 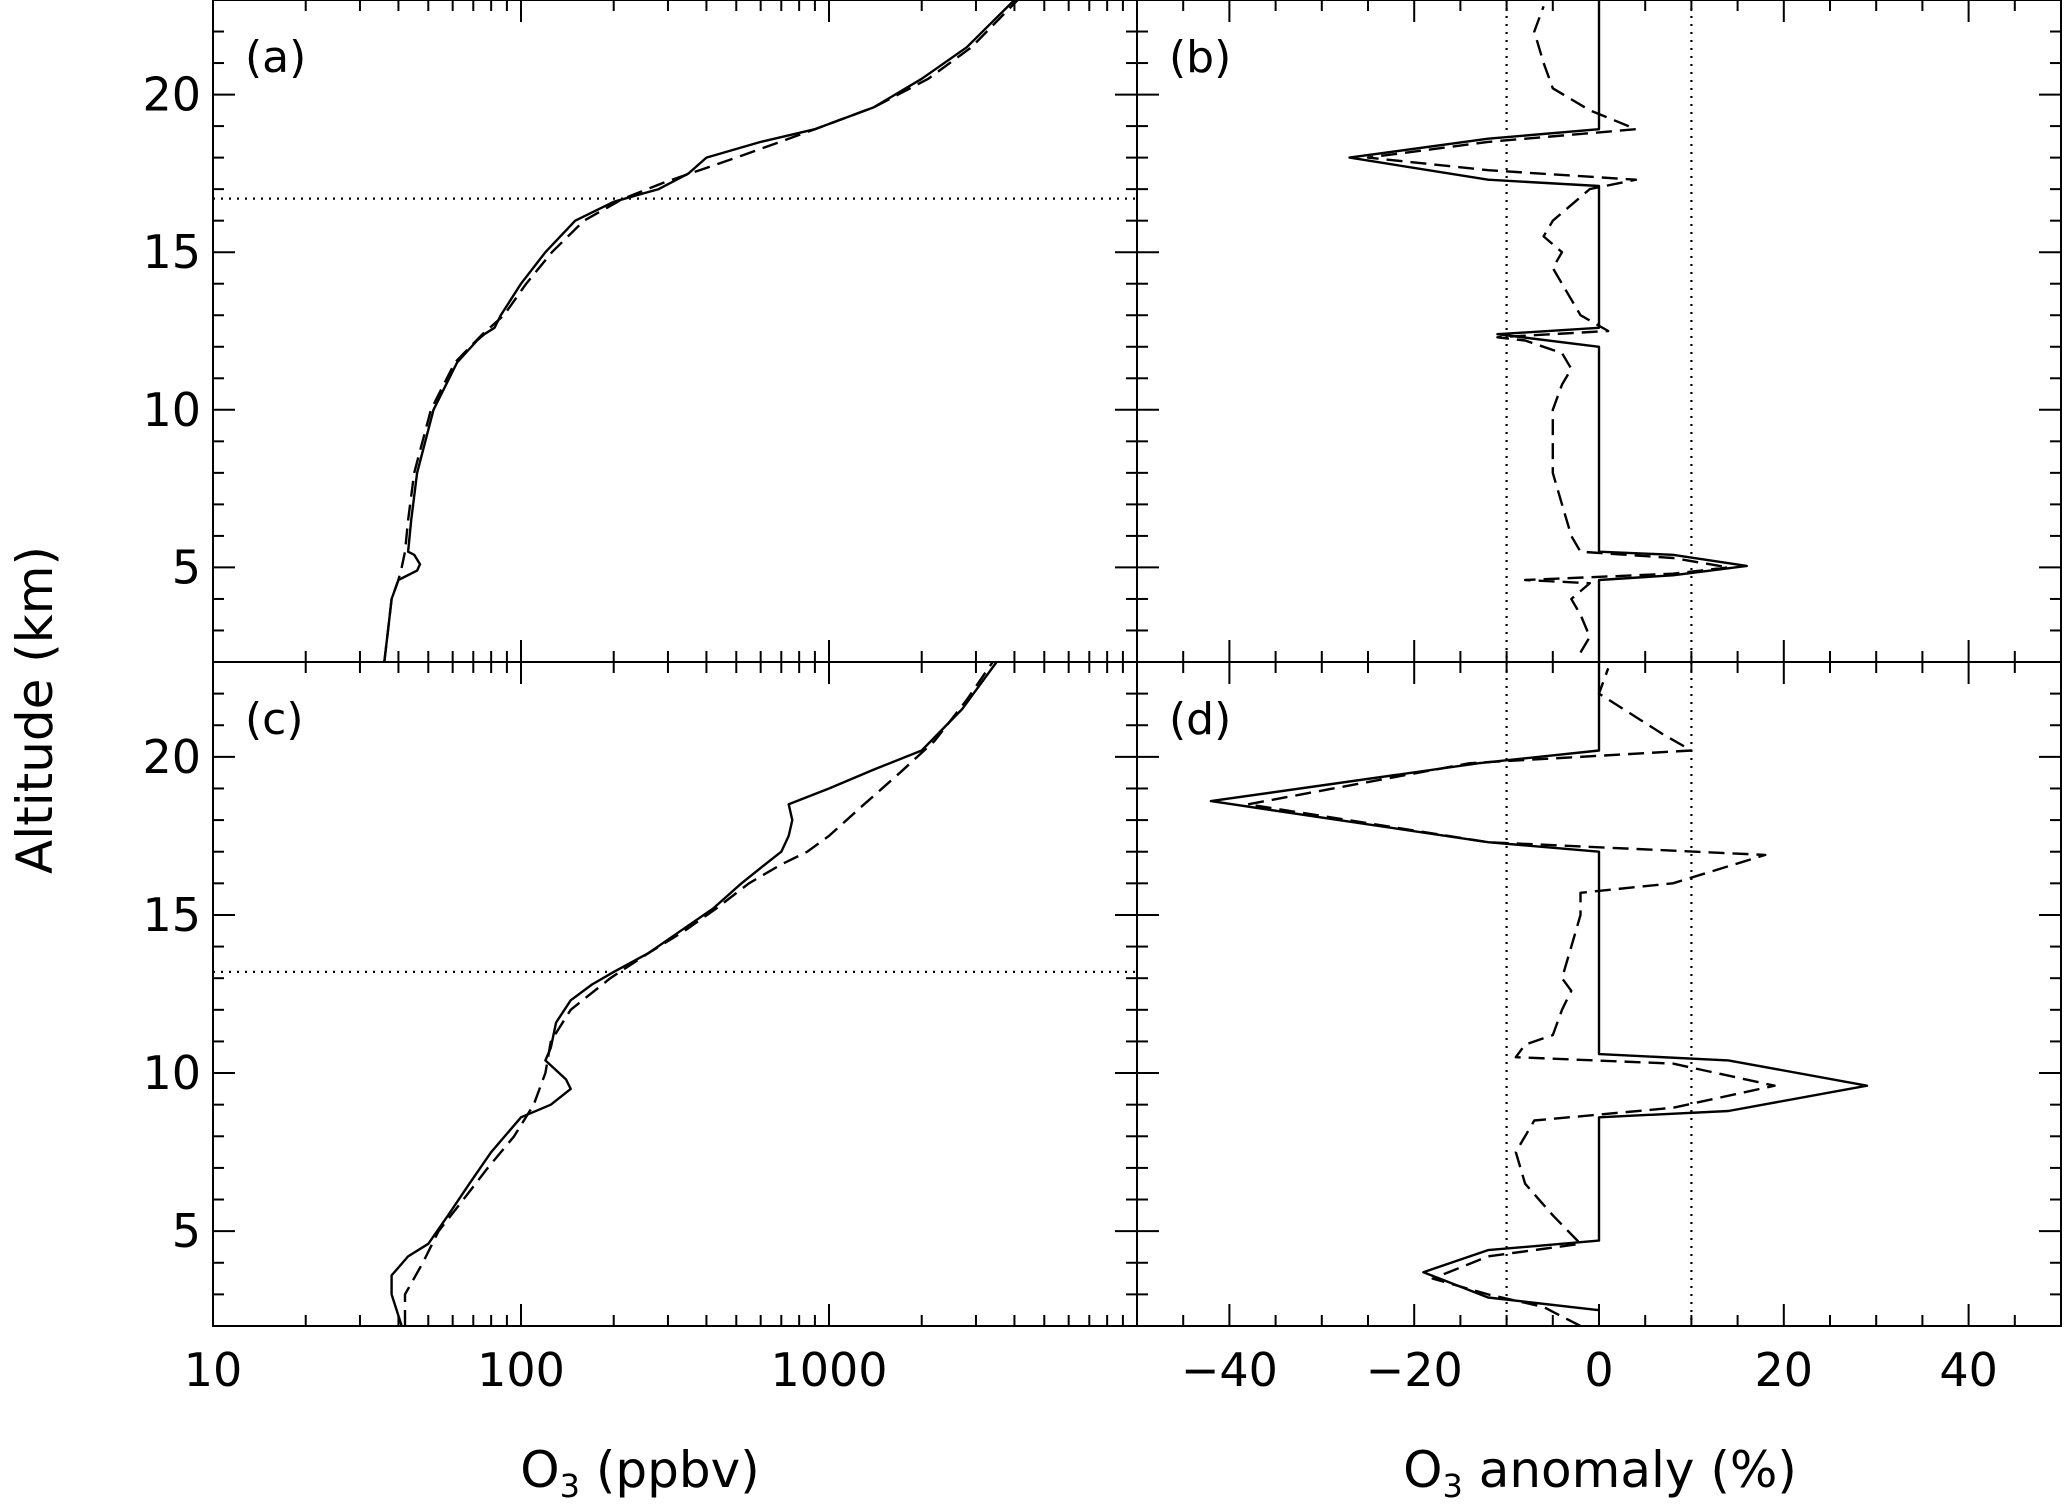 I want to click on panel-c-y-tick-label: 15, so click(x=171, y=915).